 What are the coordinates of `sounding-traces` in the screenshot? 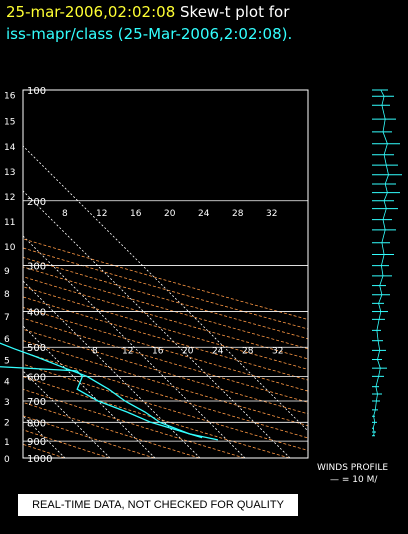 It's located at (109, 391).